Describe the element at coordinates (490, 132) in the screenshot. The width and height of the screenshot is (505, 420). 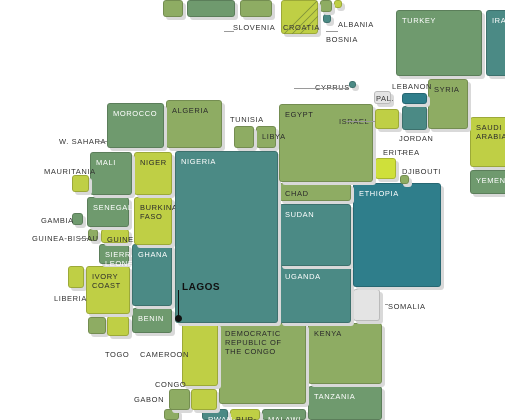
I see `country-label-saudi-arabia: SAUDI ARABIA` at that location.